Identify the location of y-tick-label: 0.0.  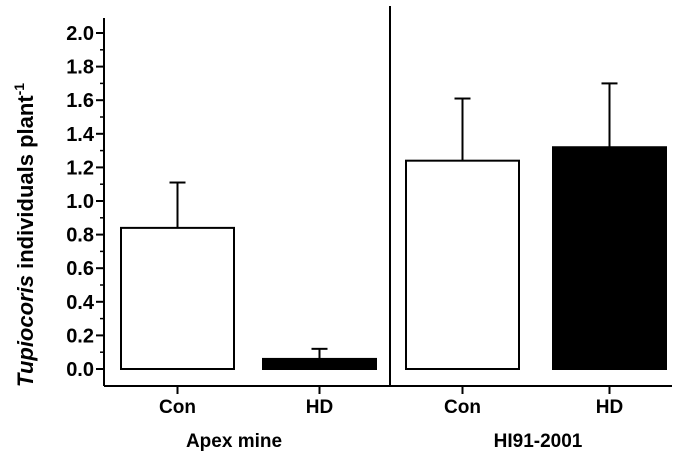
(80, 370).